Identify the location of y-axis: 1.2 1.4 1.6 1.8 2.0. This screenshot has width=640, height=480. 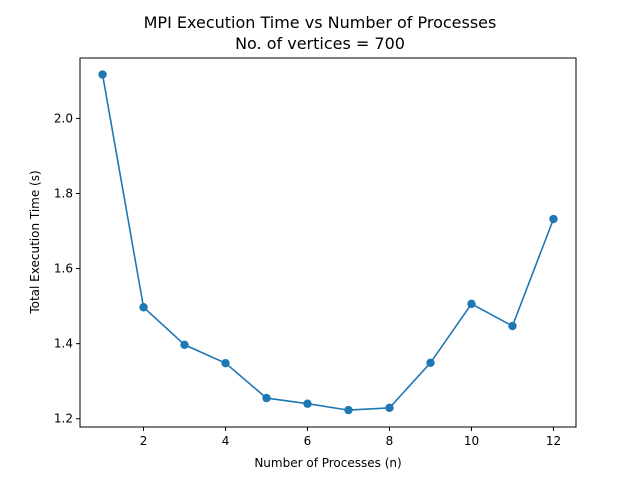
(67, 268).